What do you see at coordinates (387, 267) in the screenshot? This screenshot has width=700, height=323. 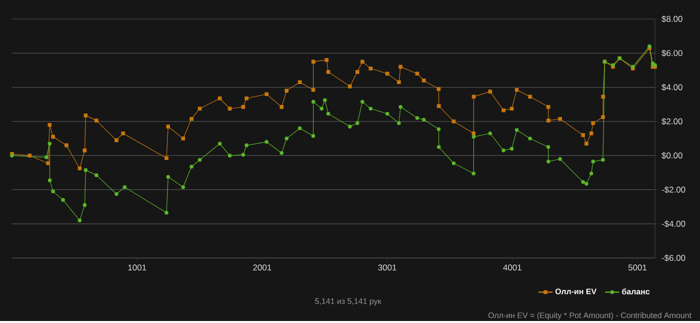 I see `x-tick-label: 3001` at bounding box center [387, 267].